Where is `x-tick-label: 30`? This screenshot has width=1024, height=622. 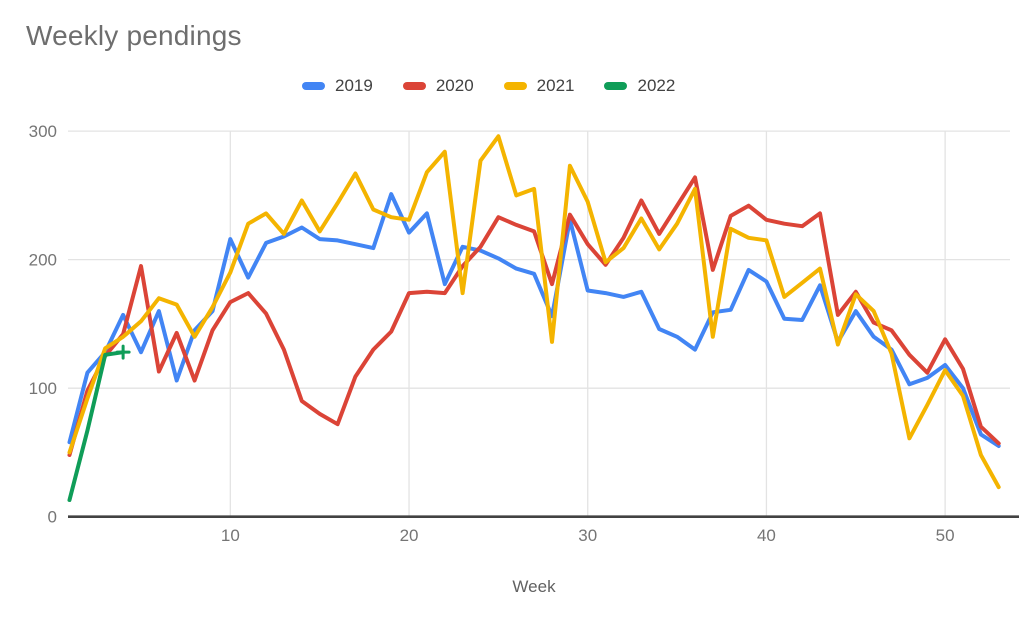 x-tick-label: 30 is located at coordinates (587, 535).